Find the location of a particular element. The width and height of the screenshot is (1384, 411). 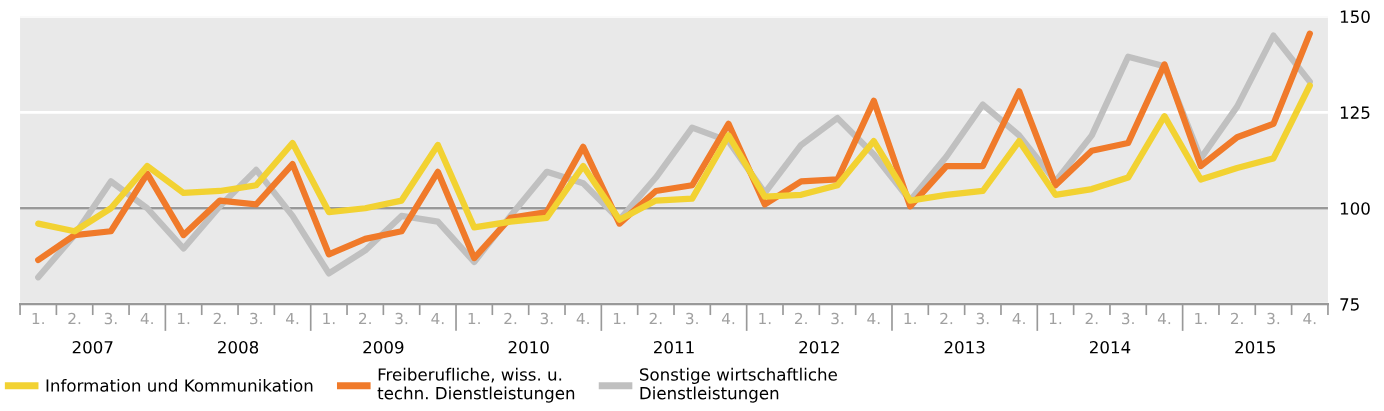

text: 2009 is located at coordinates (383, 347).